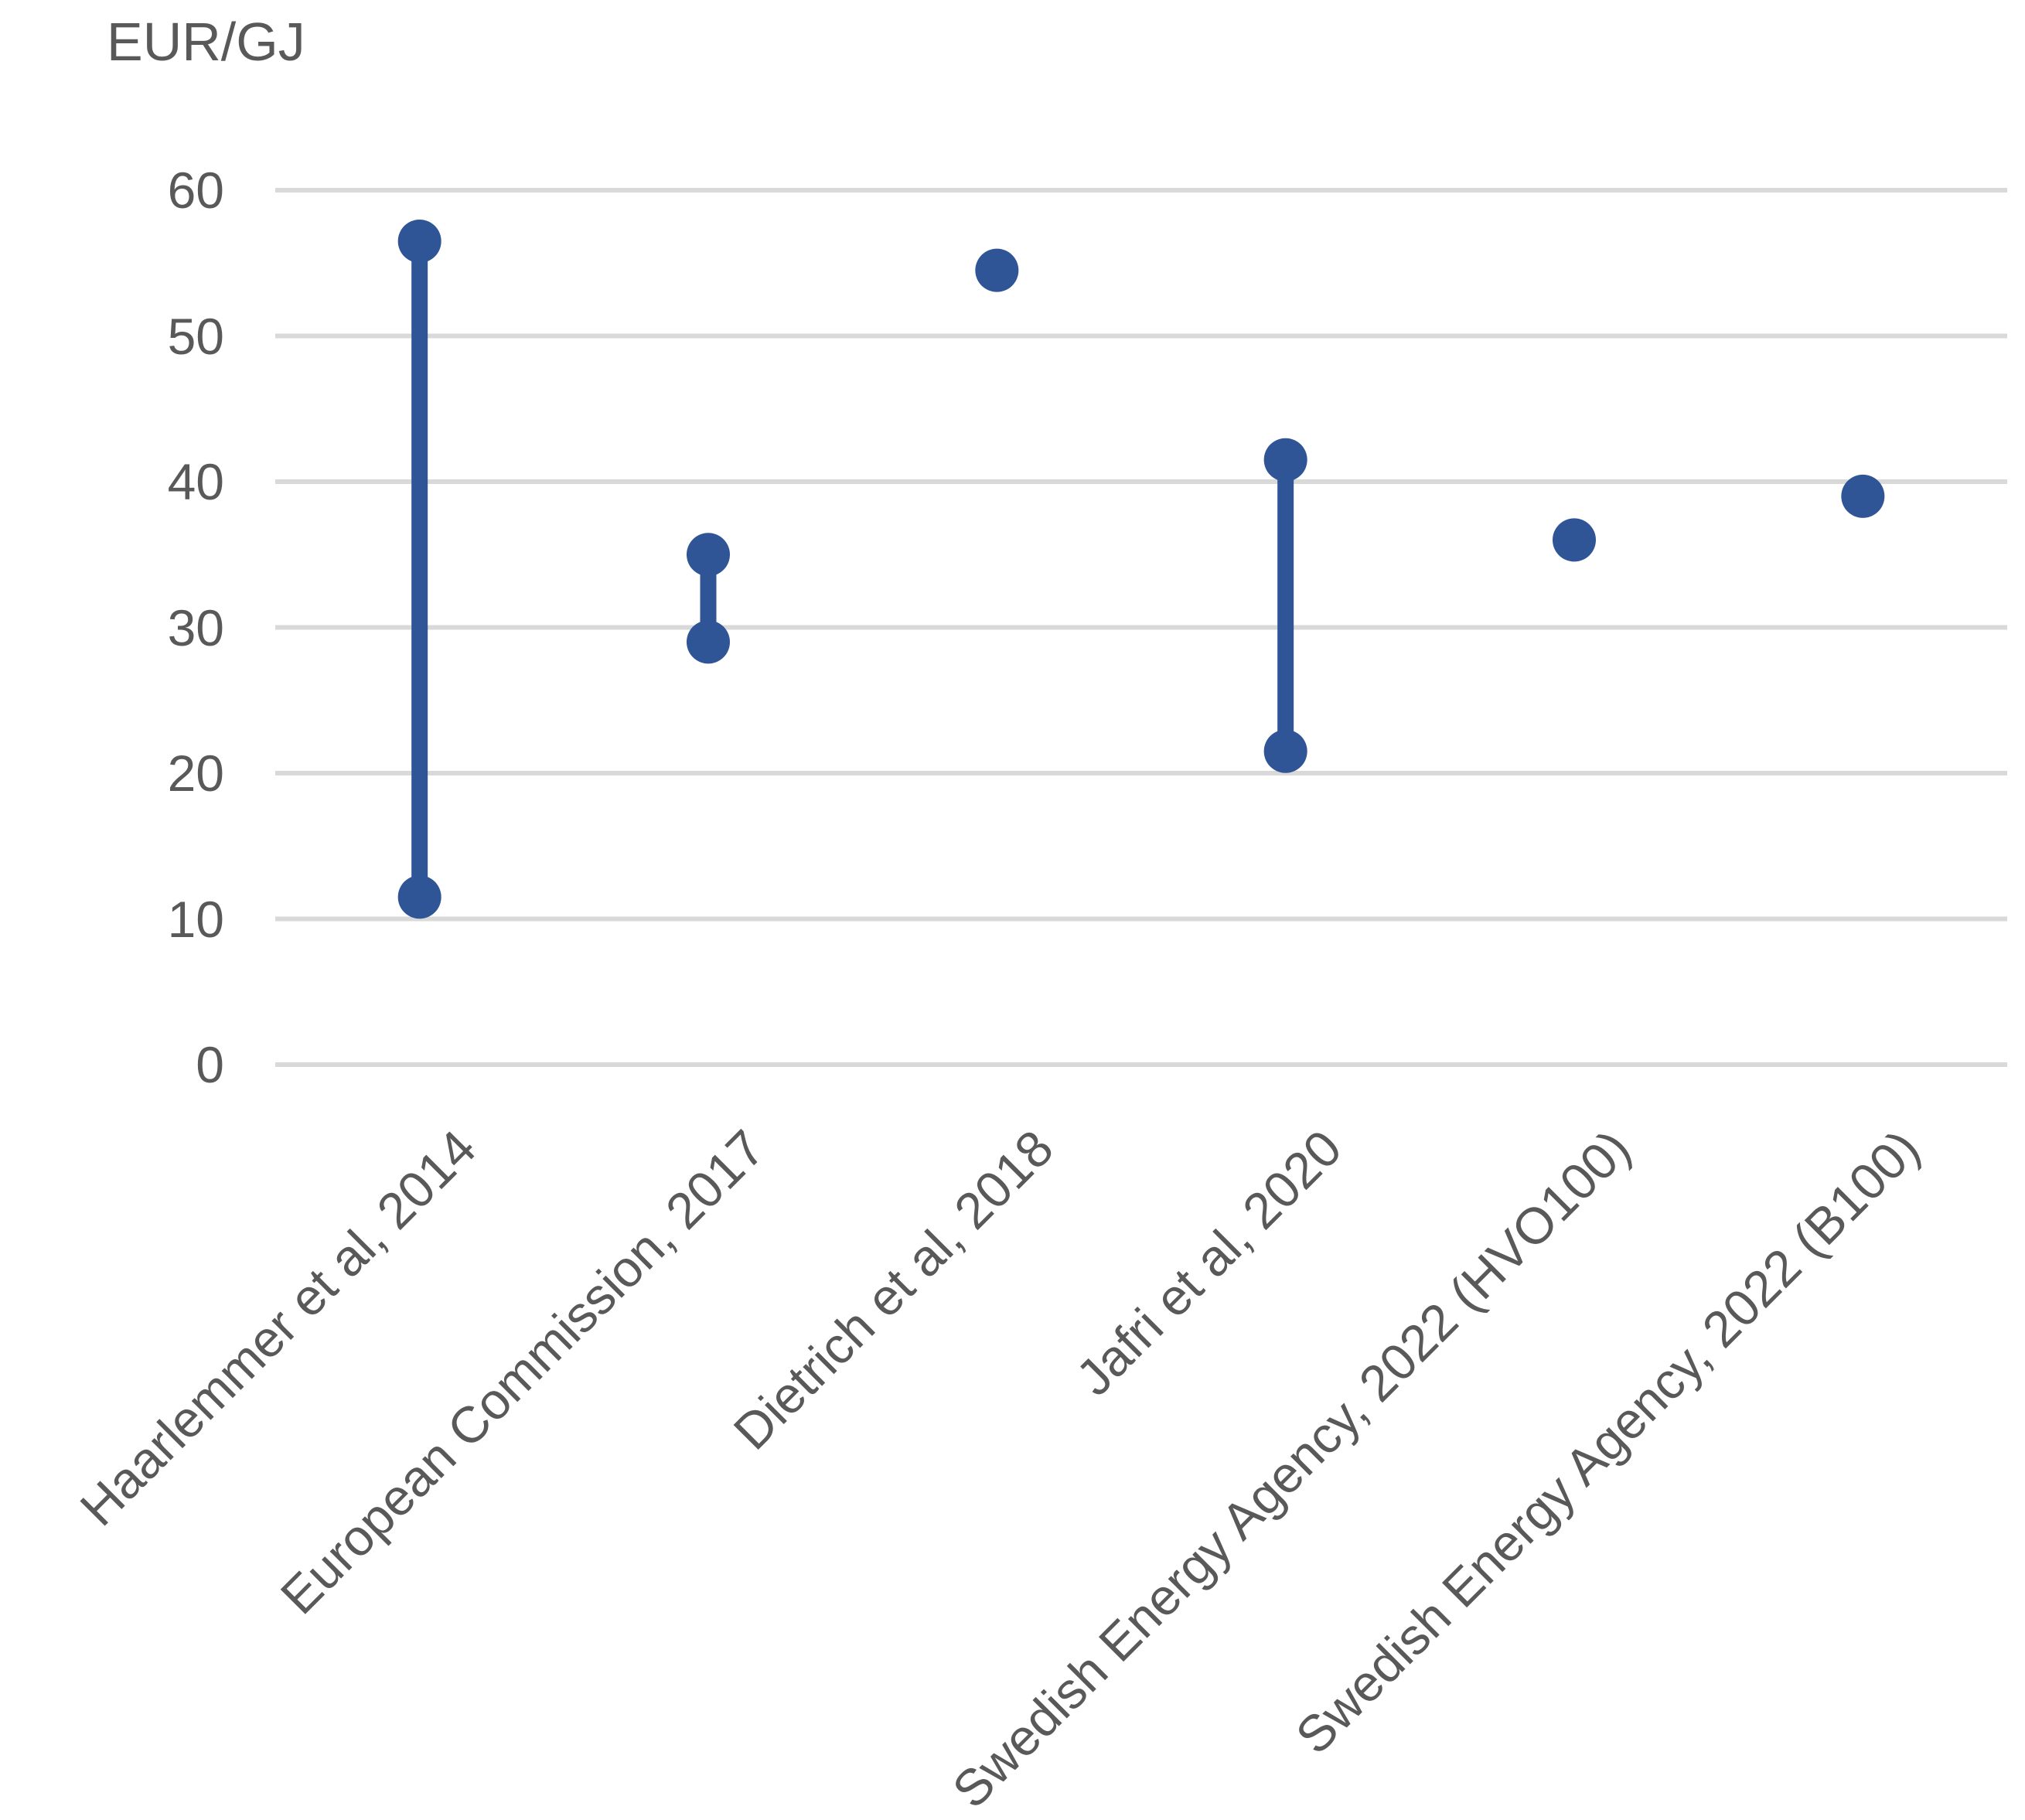  What do you see at coordinates (206, 42) in the screenshot?
I see `y-axis-title: EUR/GJ` at bounding box center [206, 42].